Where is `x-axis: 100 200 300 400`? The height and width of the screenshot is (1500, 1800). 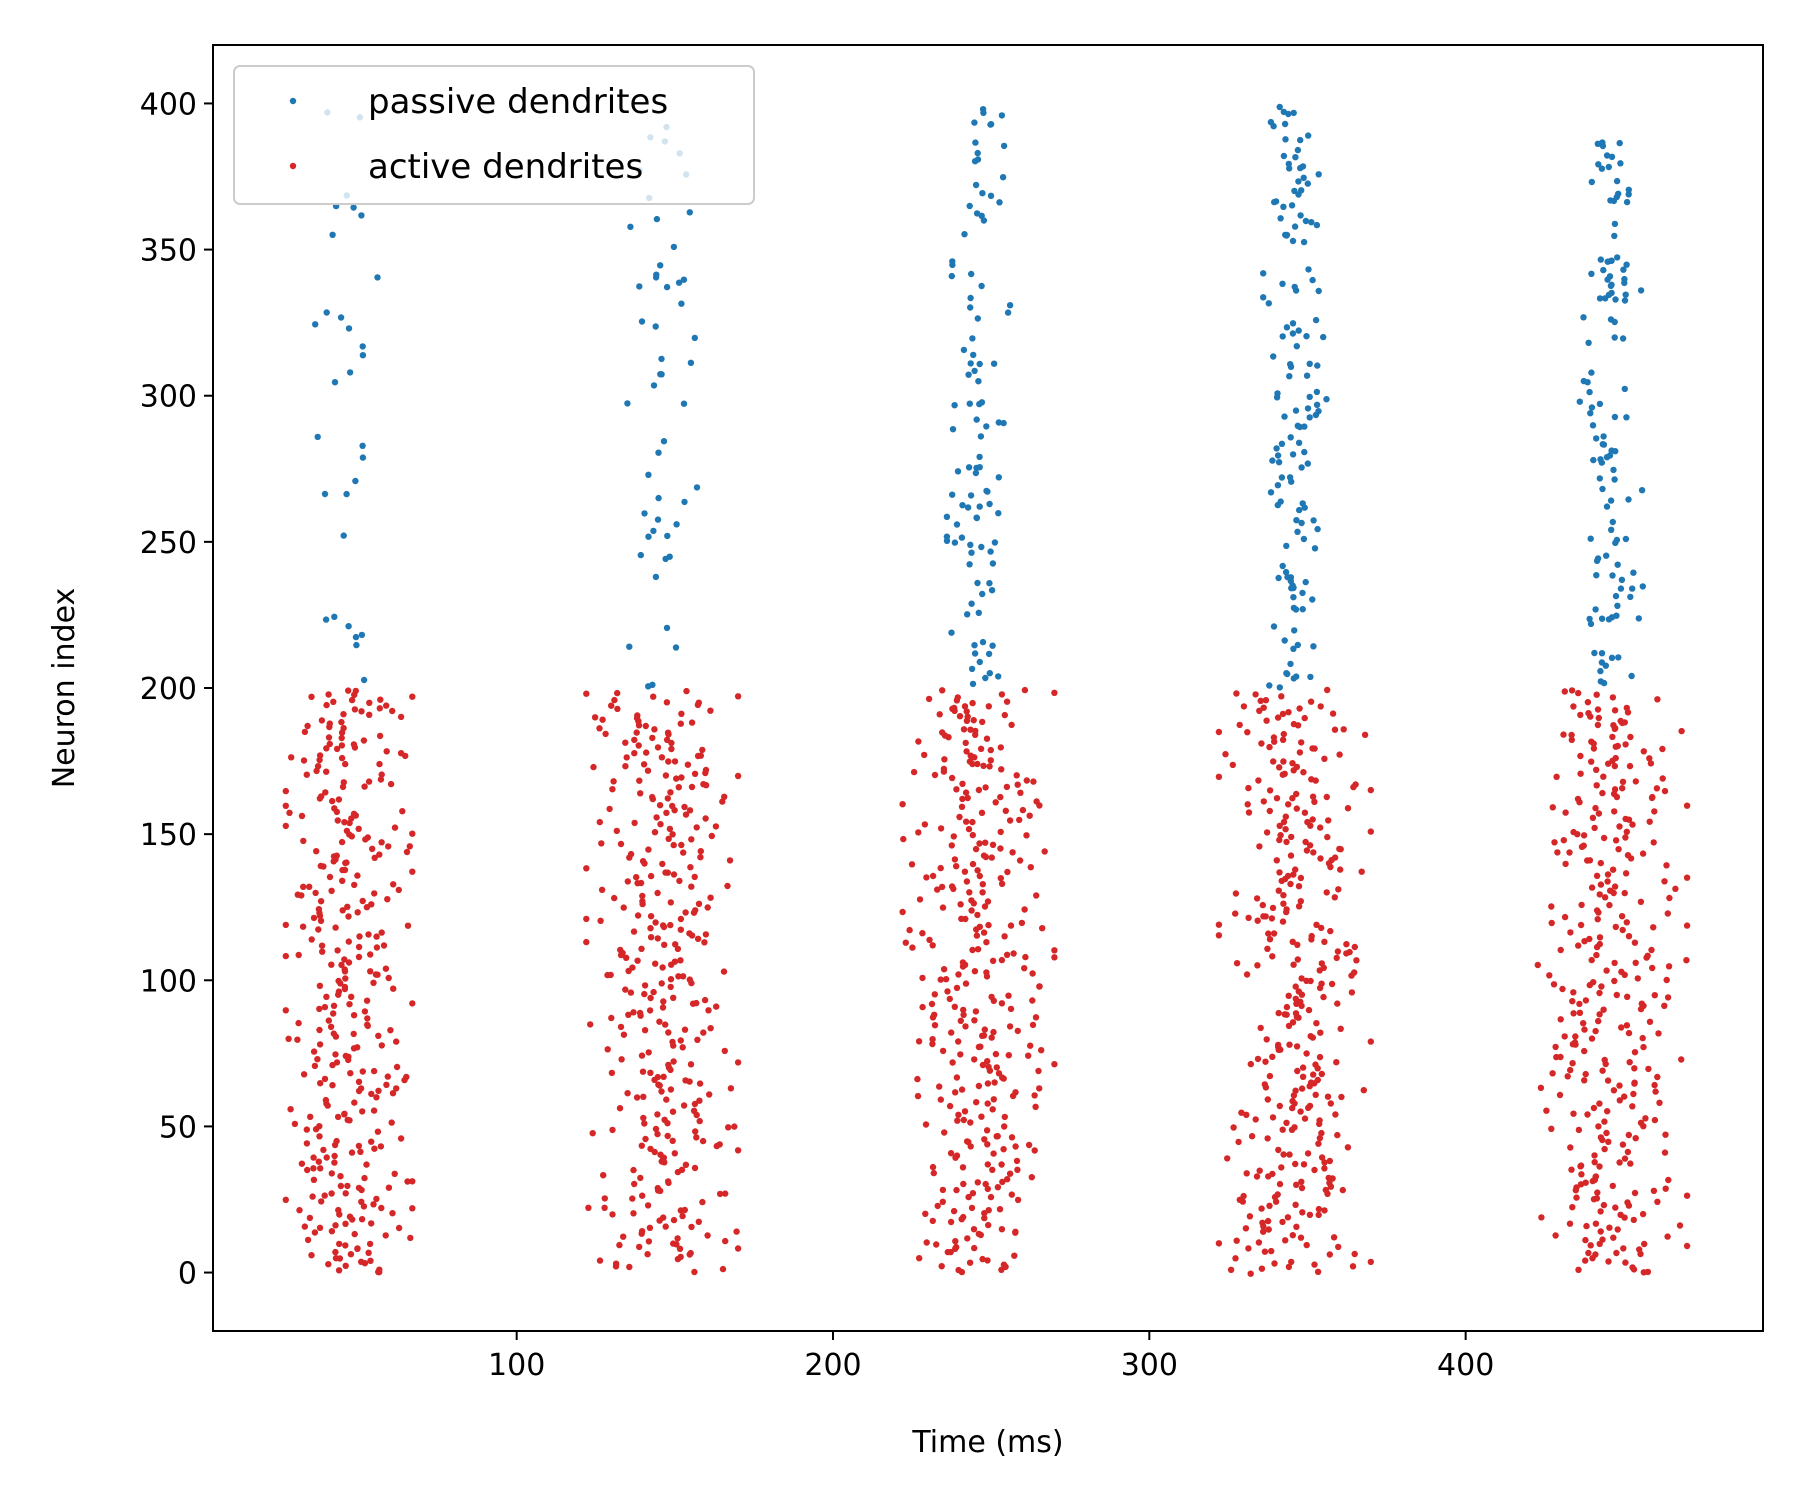
x-axis: 100 200 300 400 is located at coordinates (991, 1357).